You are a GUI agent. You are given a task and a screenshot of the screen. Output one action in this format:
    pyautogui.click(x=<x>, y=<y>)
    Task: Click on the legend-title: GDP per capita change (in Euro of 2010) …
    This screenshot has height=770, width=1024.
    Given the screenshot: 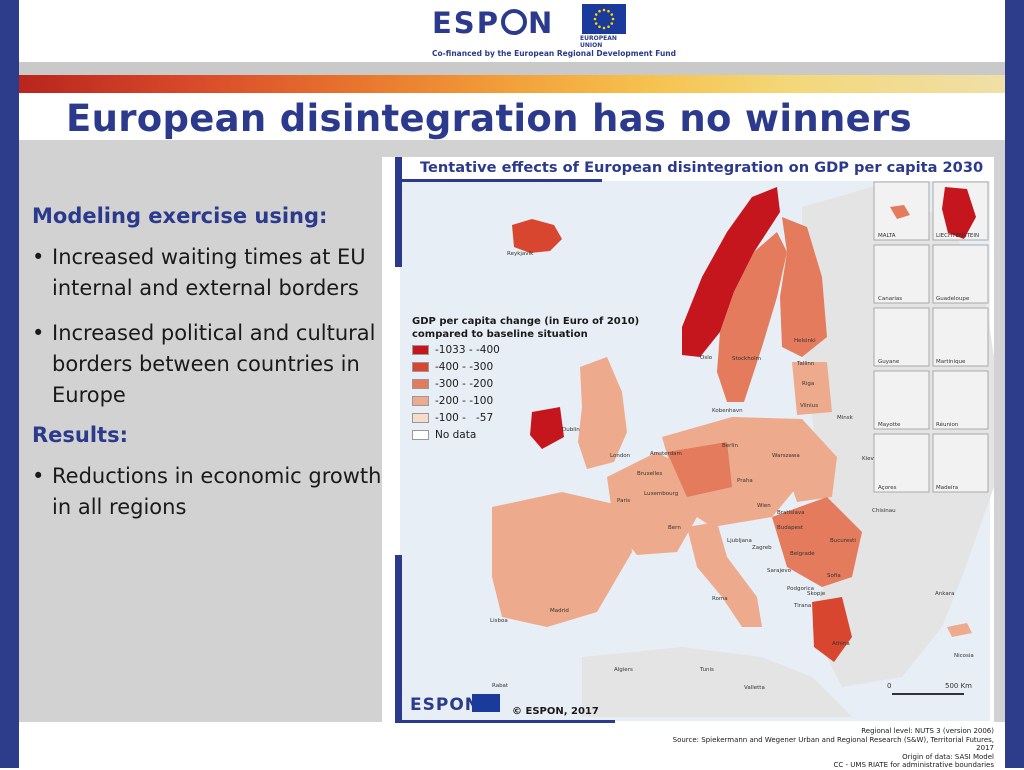 What is the action you would take?
    pyautogui.click(x=526, y=328)
    